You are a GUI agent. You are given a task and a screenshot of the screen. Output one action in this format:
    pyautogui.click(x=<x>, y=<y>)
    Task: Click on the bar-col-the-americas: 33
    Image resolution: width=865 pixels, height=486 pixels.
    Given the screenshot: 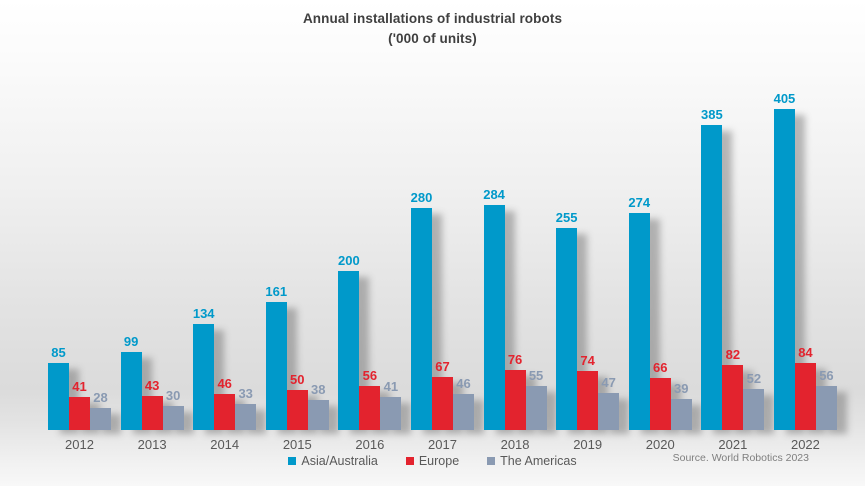 What is the action you would take?
    pyautogui.click(x=246, y=267)
    